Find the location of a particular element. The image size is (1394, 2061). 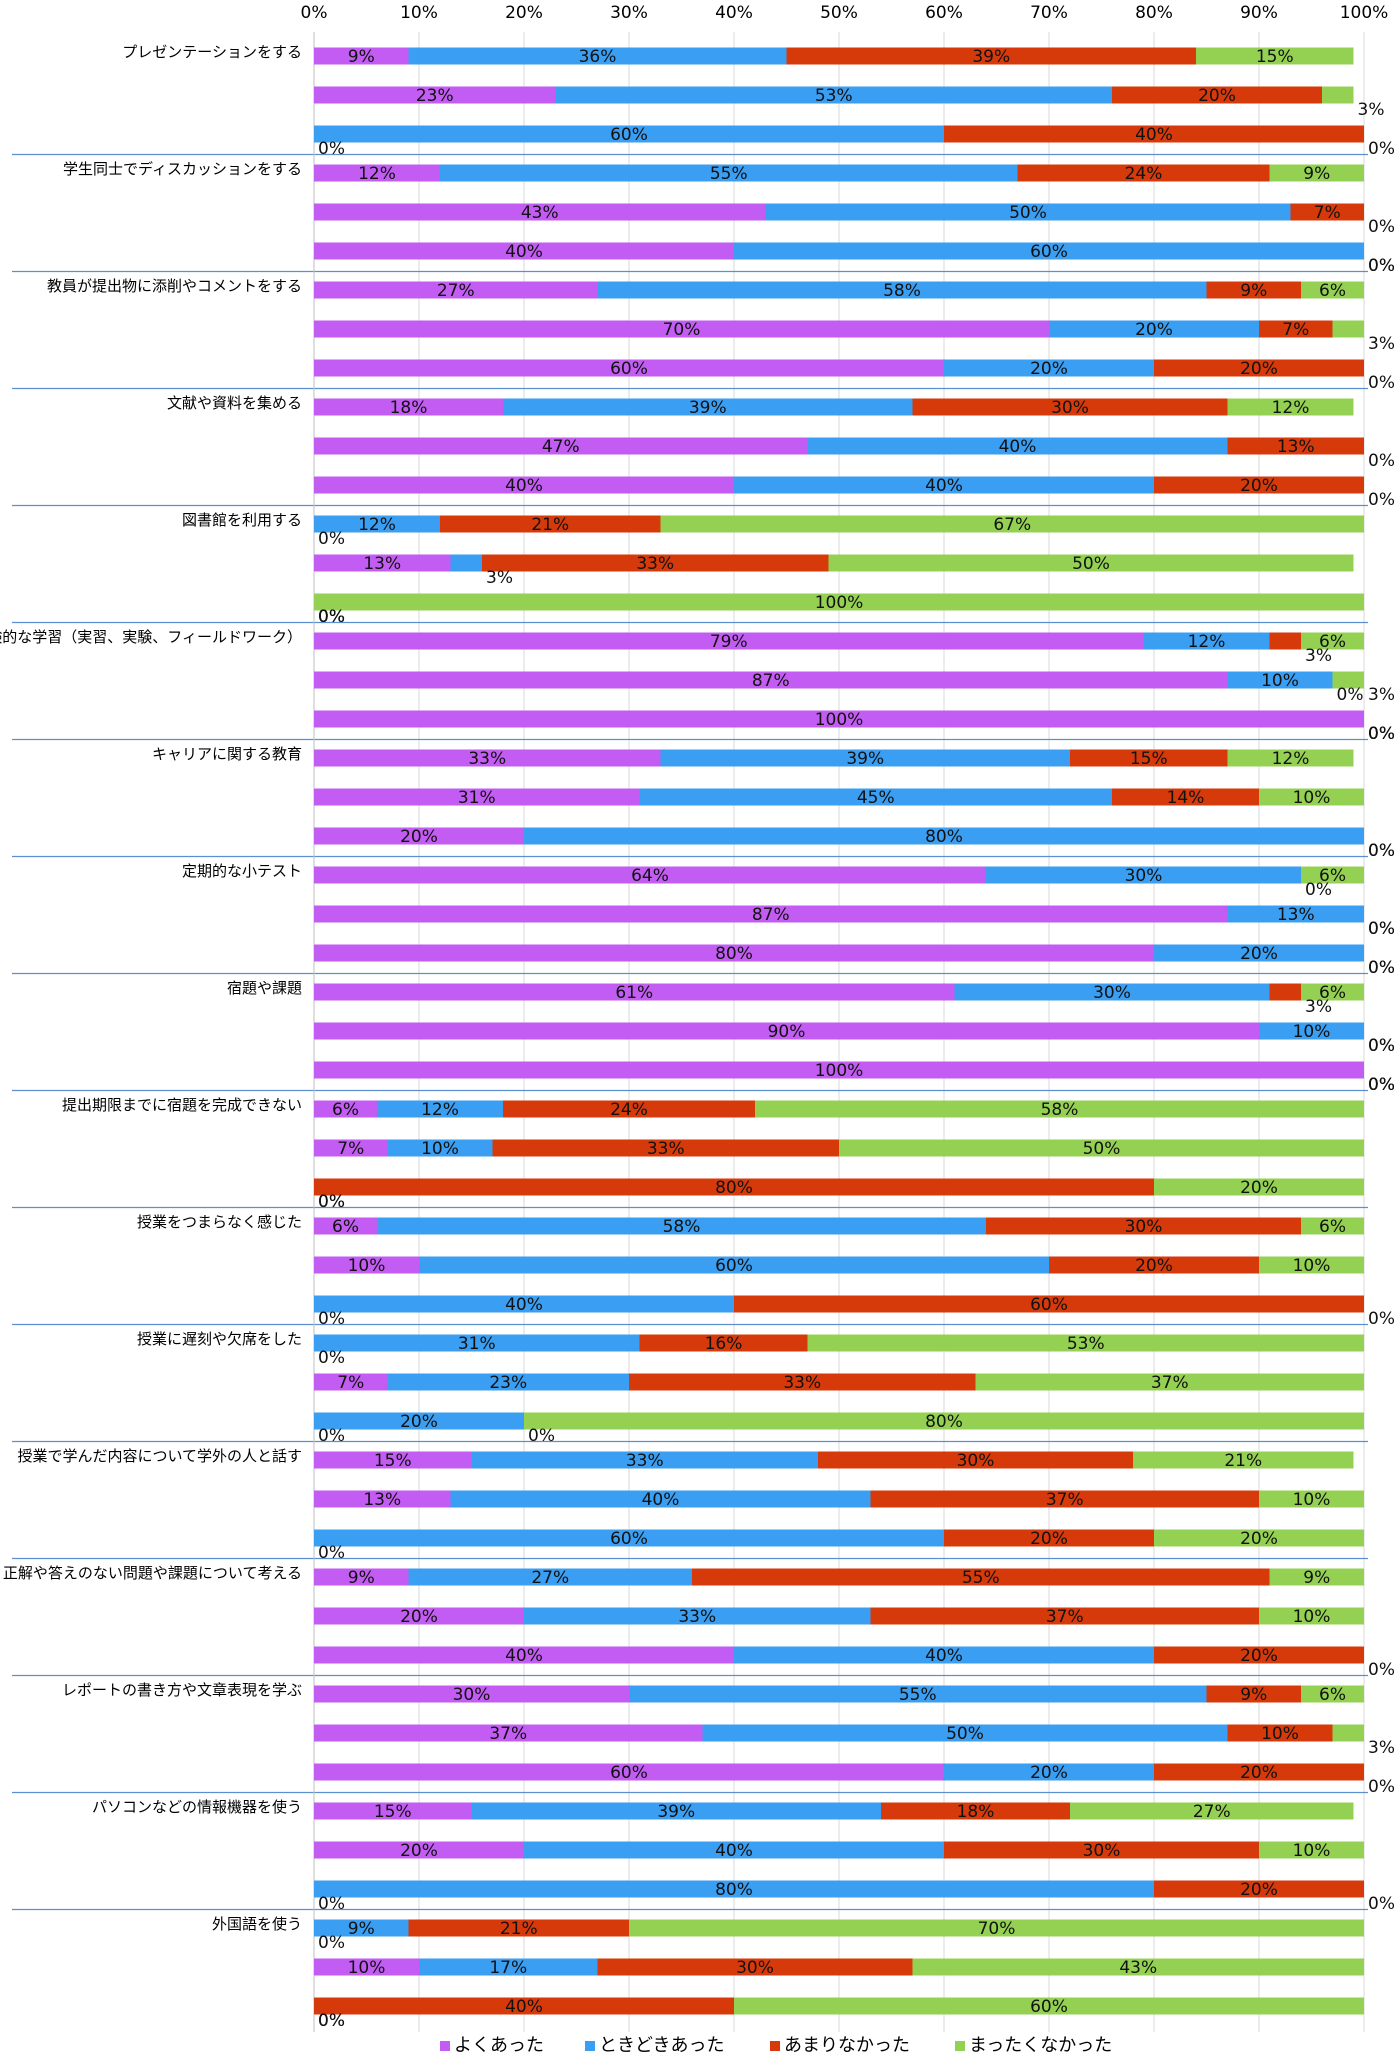

x-tick-label: 70% is located at coordinates (1049, 13).